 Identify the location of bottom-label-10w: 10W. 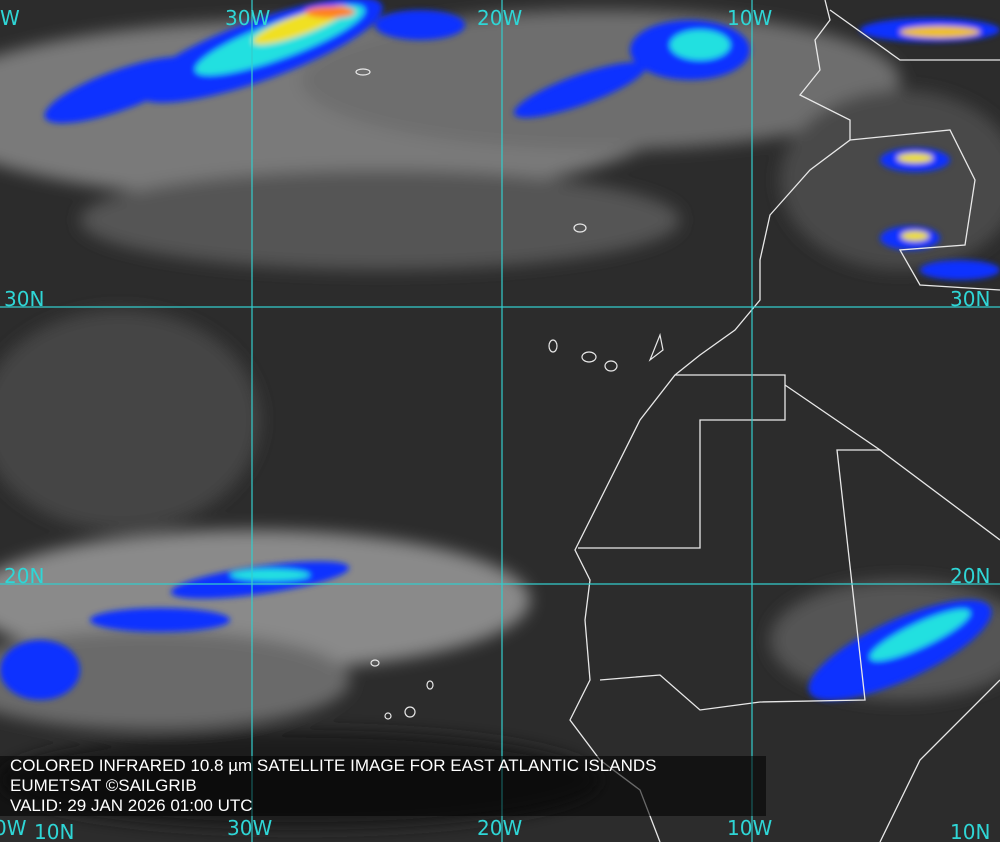
(750, 828).